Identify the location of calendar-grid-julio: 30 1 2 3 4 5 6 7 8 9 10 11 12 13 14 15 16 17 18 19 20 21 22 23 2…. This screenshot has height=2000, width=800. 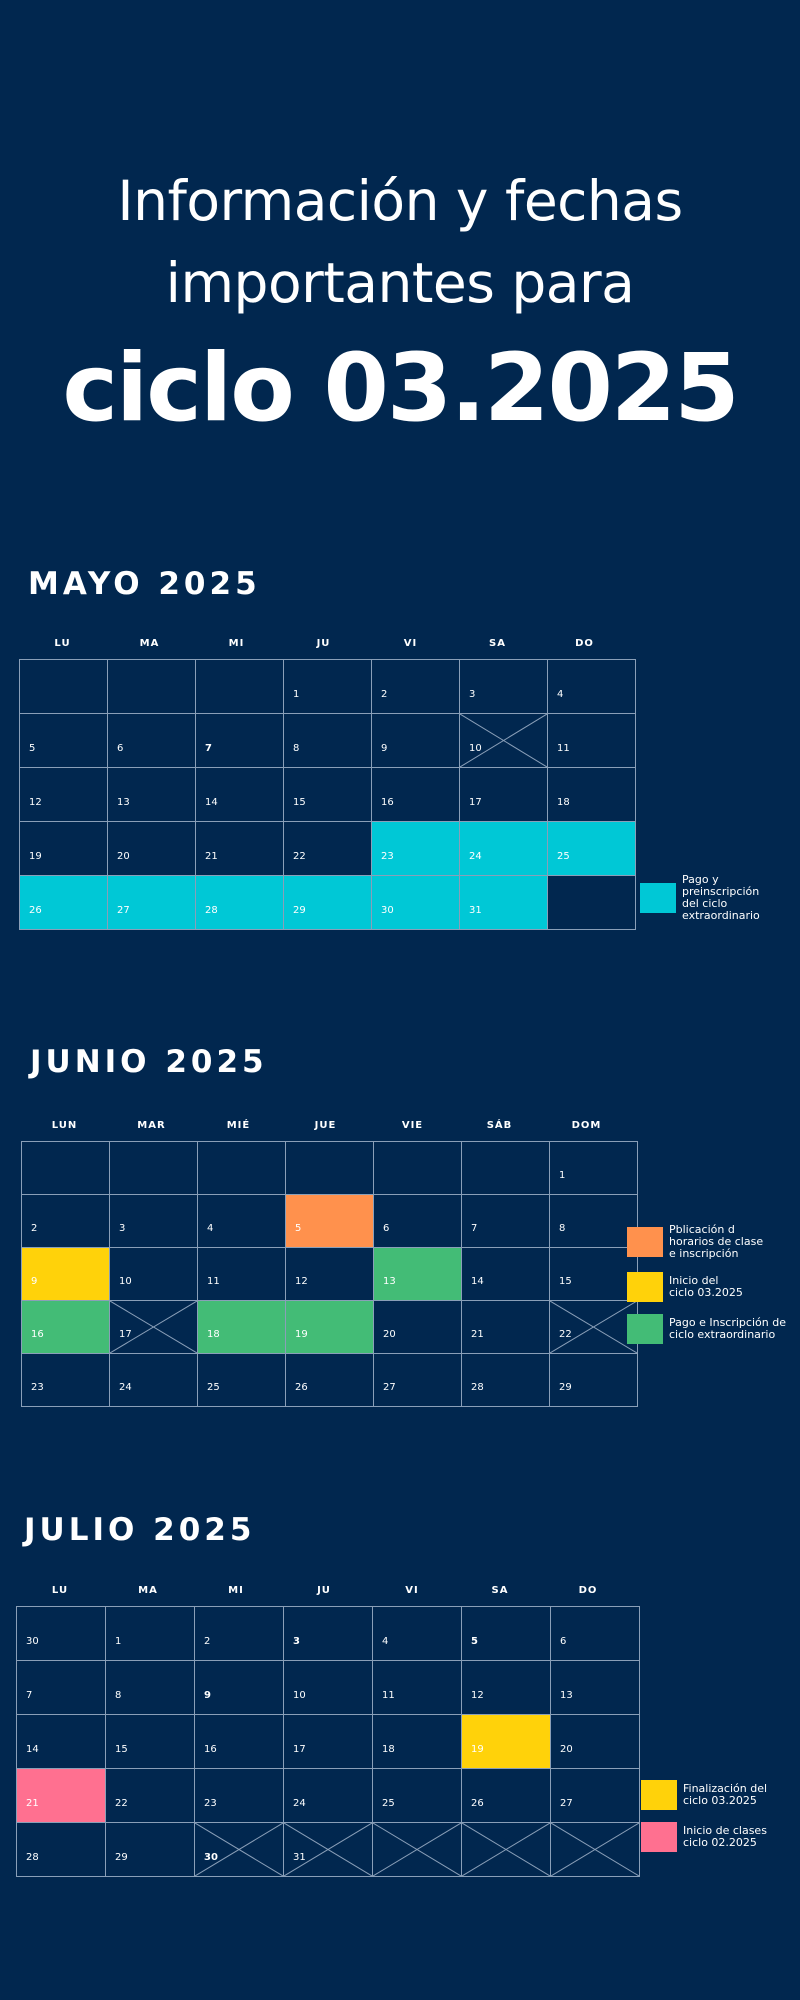
(328, 1741).